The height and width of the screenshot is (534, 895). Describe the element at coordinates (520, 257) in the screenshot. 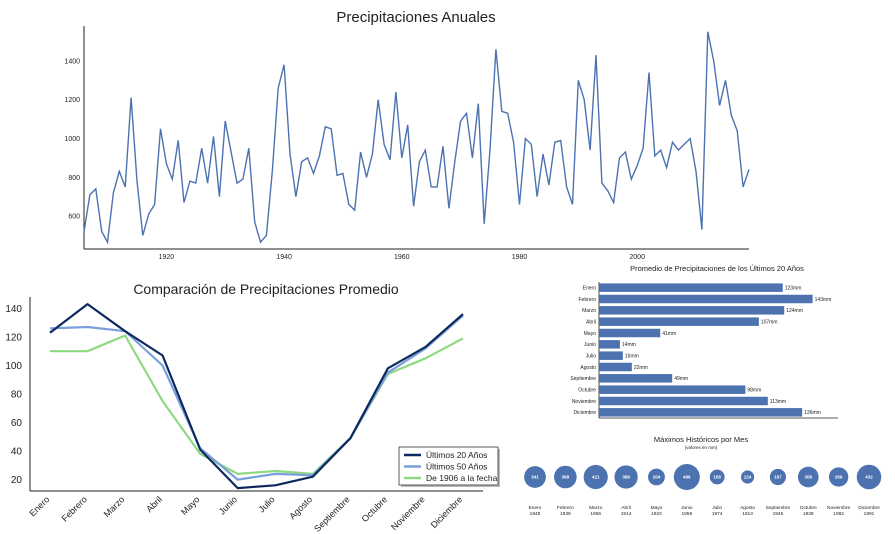

I see `annual-x-tick-label: 1980` at that location.